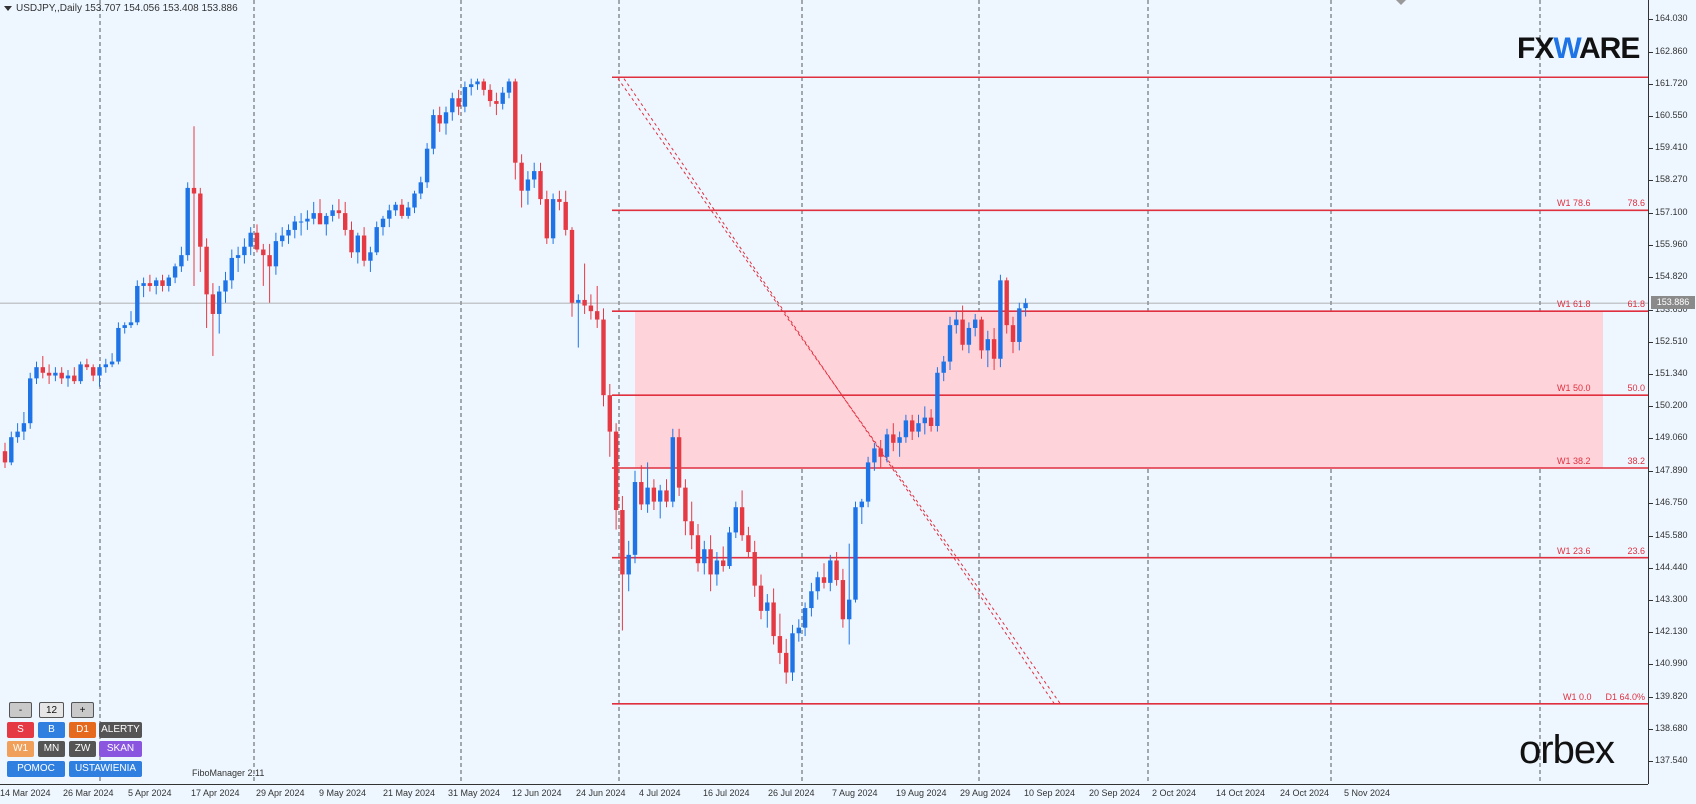 Image resolution: width=1696 pixels, height=804 pixels. Describe the element at coordinates (82, 710) in the screenshot. I see `plus-button: +` at that location.